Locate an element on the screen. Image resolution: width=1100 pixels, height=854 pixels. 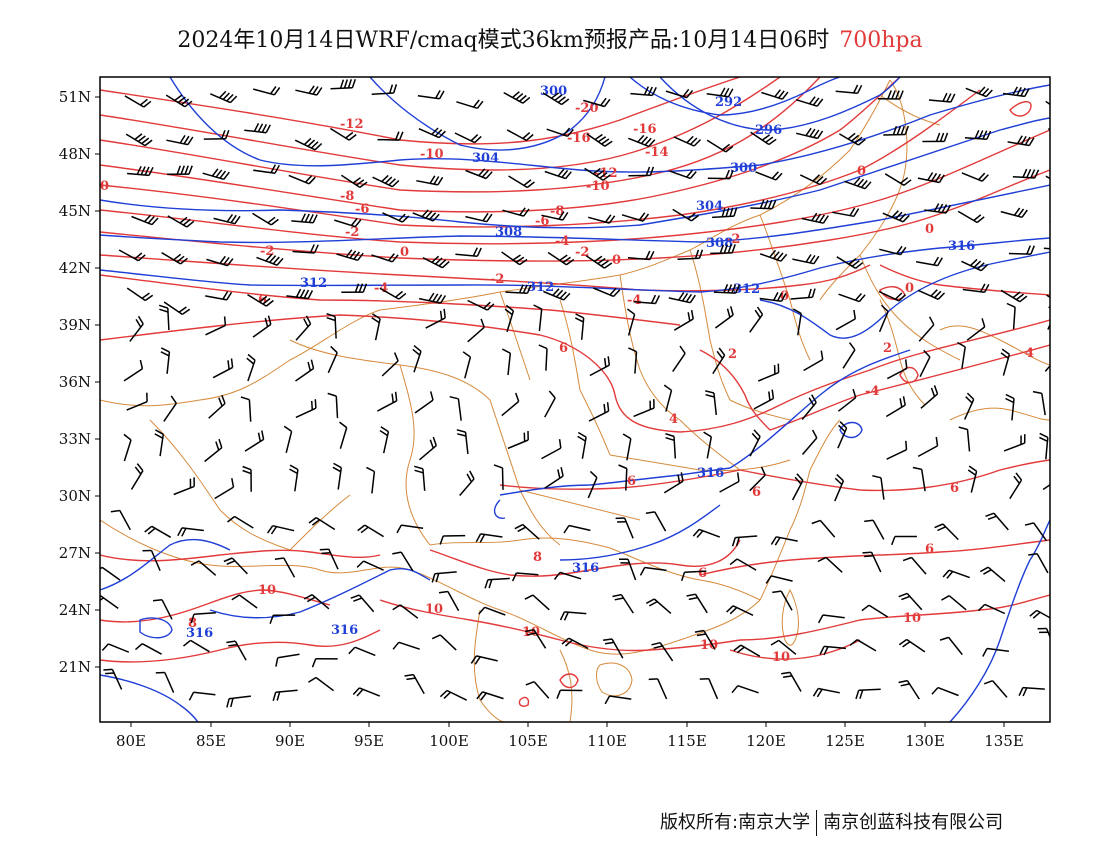
lat-label: 39N is located at coordinates (75, 325).